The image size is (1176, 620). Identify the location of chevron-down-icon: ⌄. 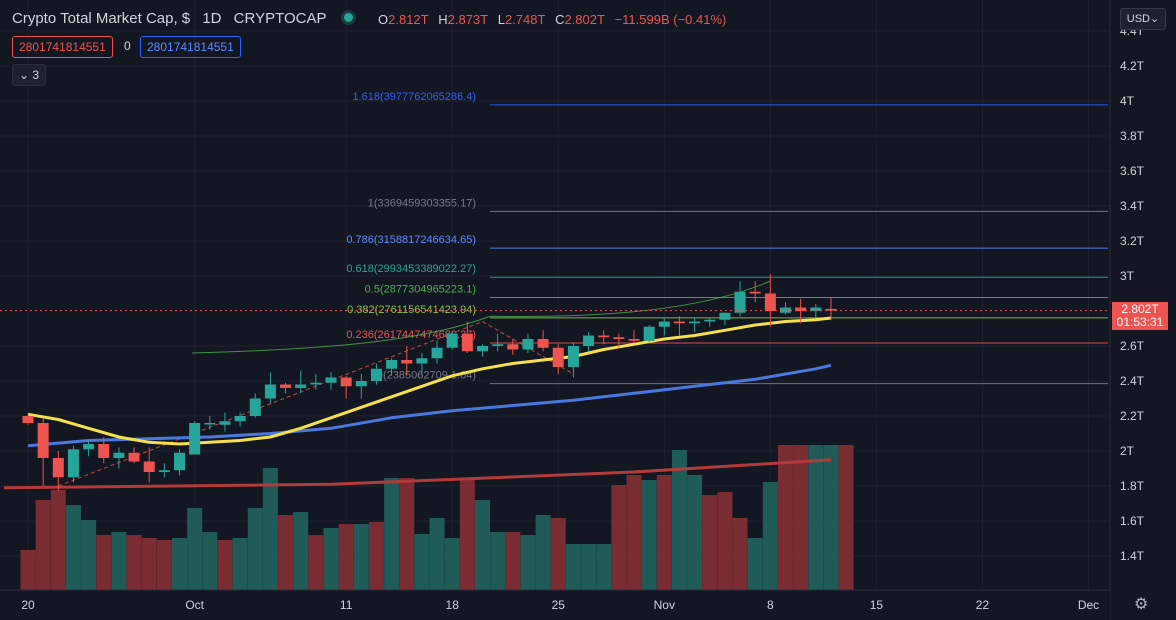
(1155, 19).